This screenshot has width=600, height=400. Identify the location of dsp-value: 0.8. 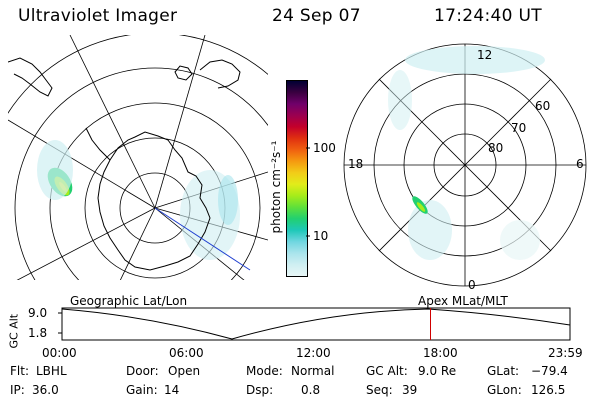
(311, 390).